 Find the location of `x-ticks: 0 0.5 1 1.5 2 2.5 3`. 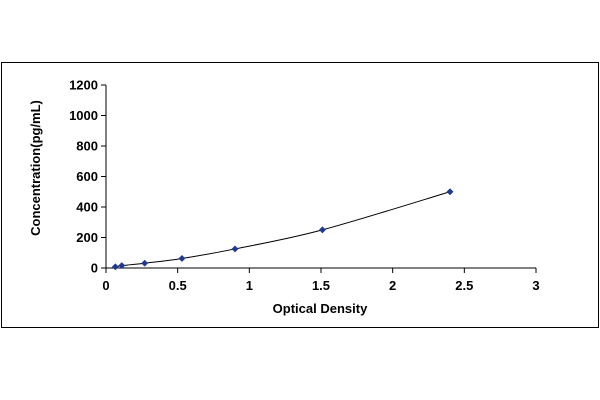

x-ticks: 0 0.5 1 1.5 2 2.5 3 is located at coordinates (321, 280).